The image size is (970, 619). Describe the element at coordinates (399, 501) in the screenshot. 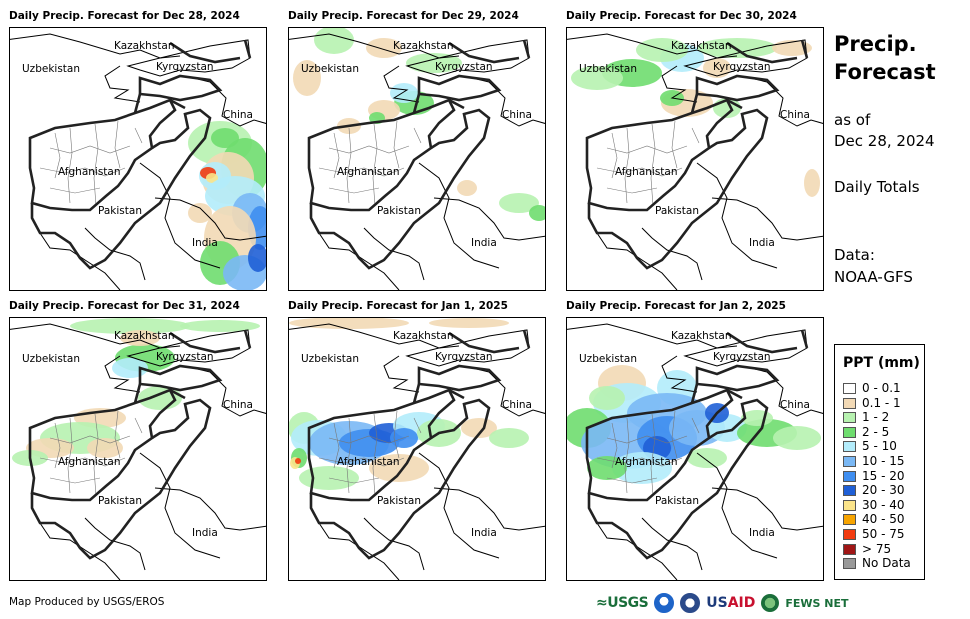

I see `country-label-pakistan: Pakistan` at that location.